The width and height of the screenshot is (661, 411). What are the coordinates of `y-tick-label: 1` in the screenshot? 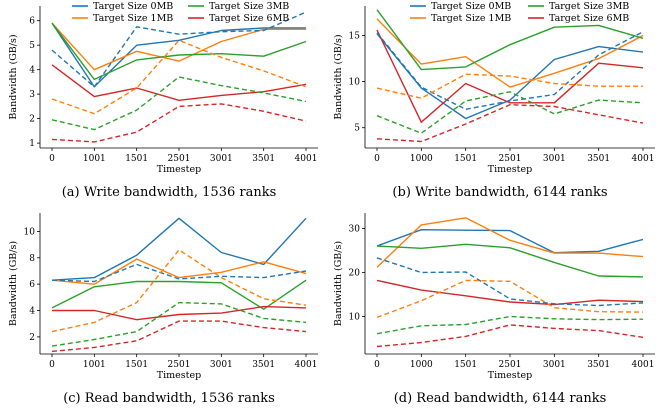 It's located at (32, 144).